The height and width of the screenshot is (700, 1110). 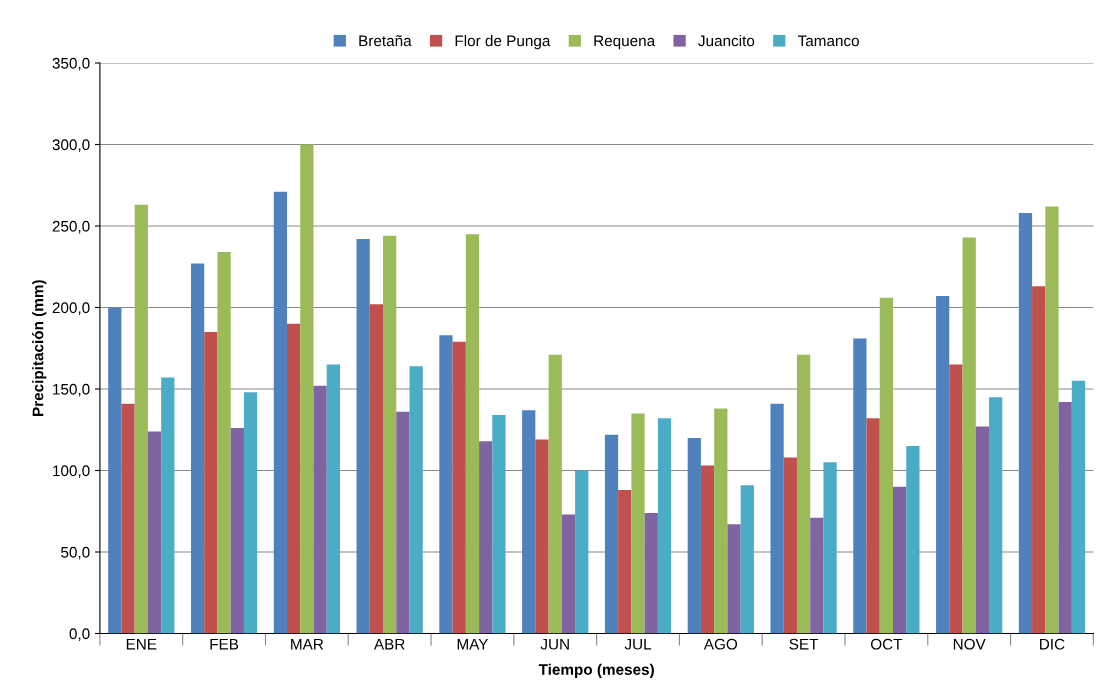 What do you see at coordinates (828, 41) in the screenshot?
I see `legend-label: Tamanco` at bounding box center [828, 41].